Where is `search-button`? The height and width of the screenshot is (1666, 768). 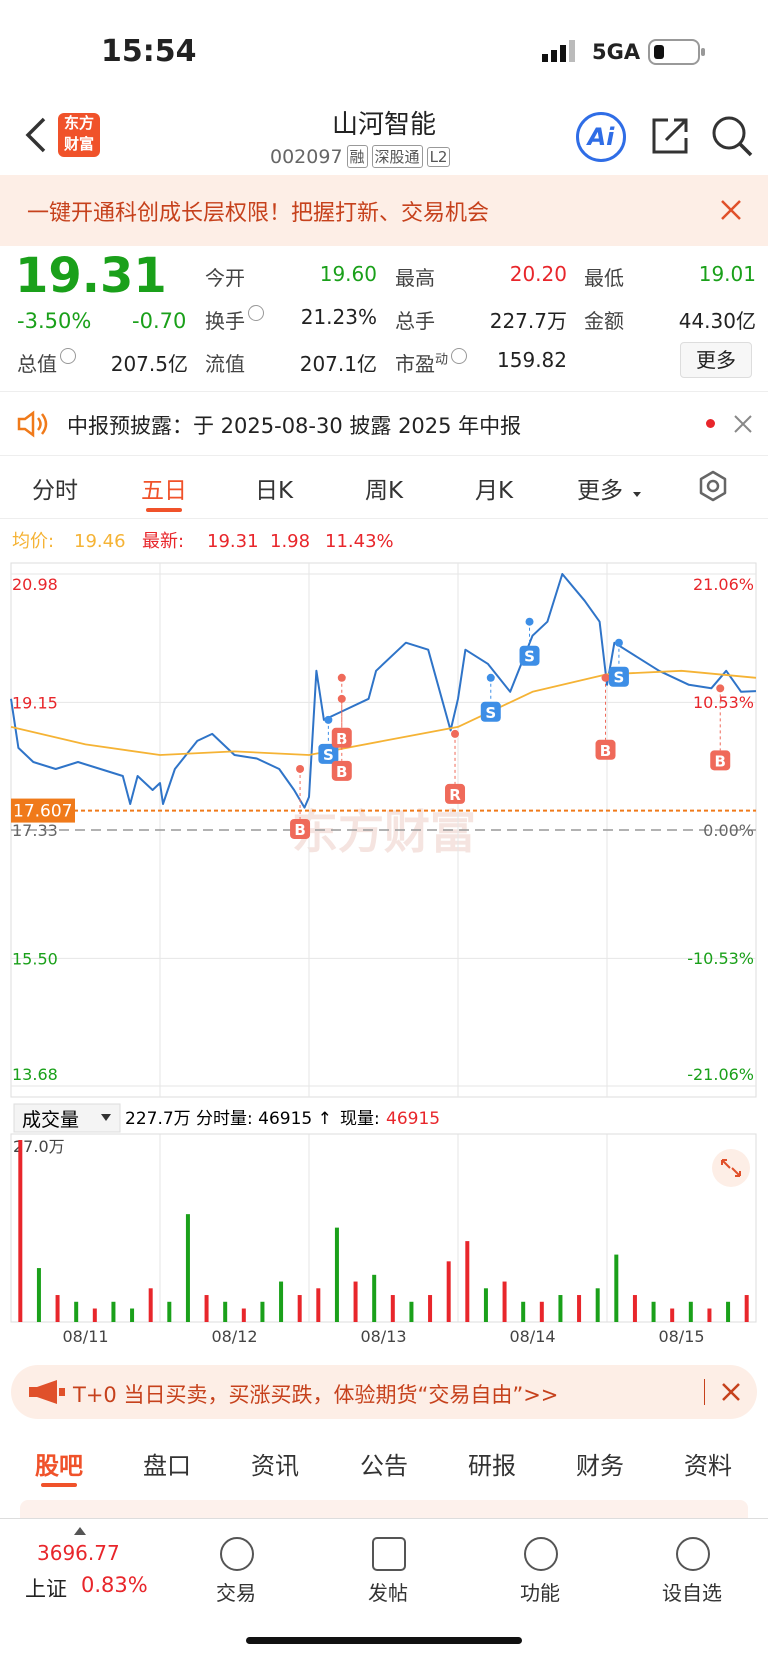 search-button is located at coordinates (732, 136).